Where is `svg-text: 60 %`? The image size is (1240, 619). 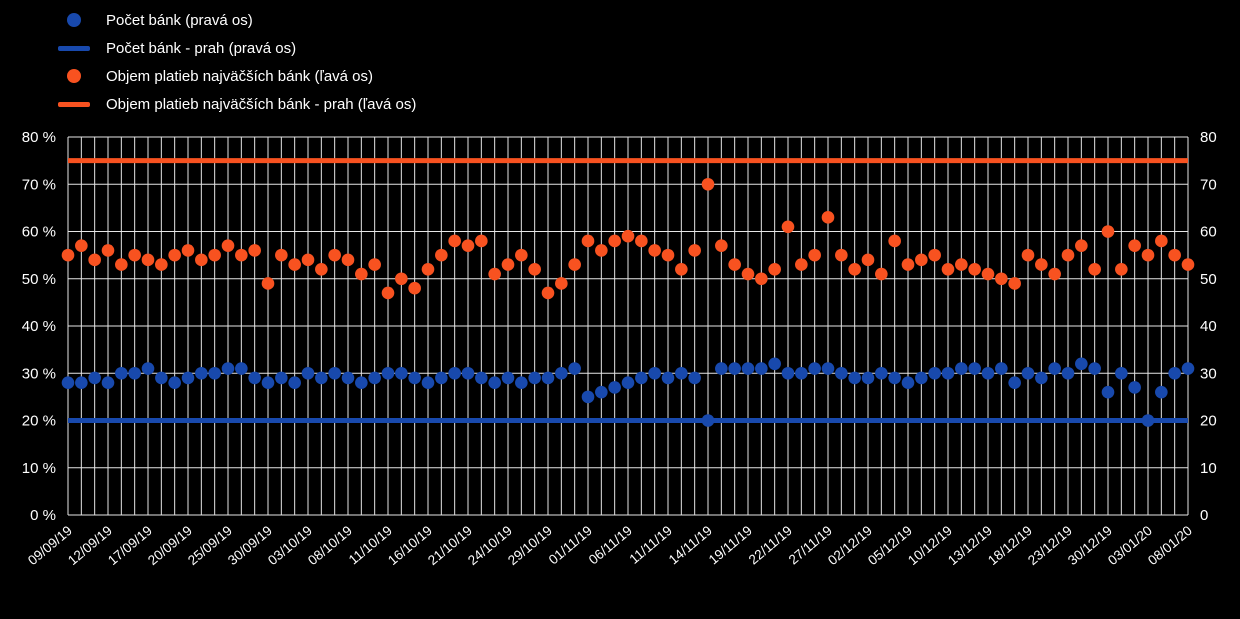 svg-text: 60 % is located at coordinates (39, 232).